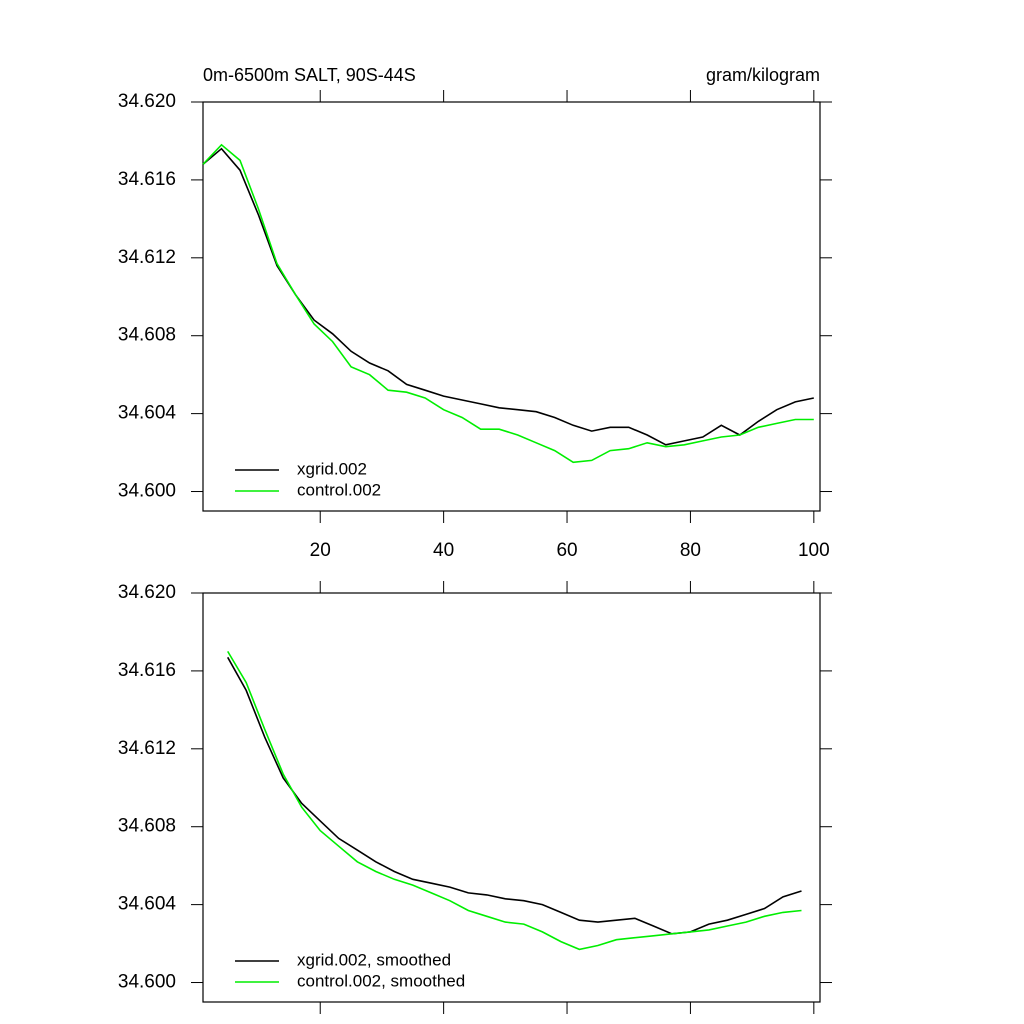 This screenshot has height=1024, width=1024. I want to click on legend-label: control.002, so click(339, 489).